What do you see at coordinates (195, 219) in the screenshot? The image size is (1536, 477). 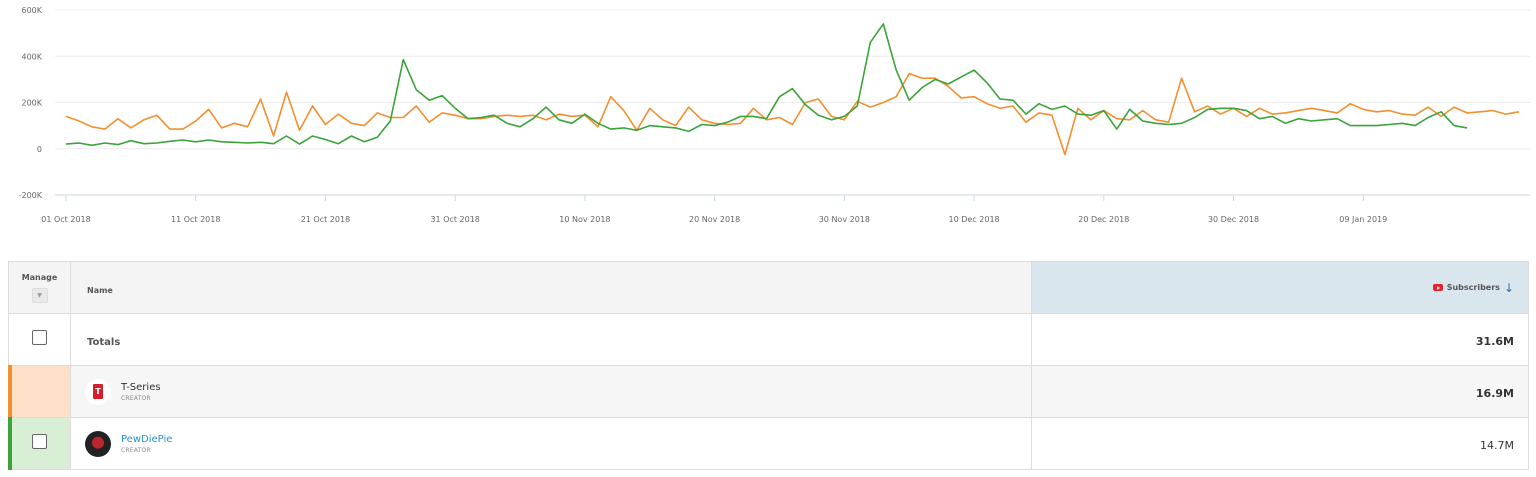 I see `x-tick-label: 11 Oct 2018` at bounding box center [195, 219].